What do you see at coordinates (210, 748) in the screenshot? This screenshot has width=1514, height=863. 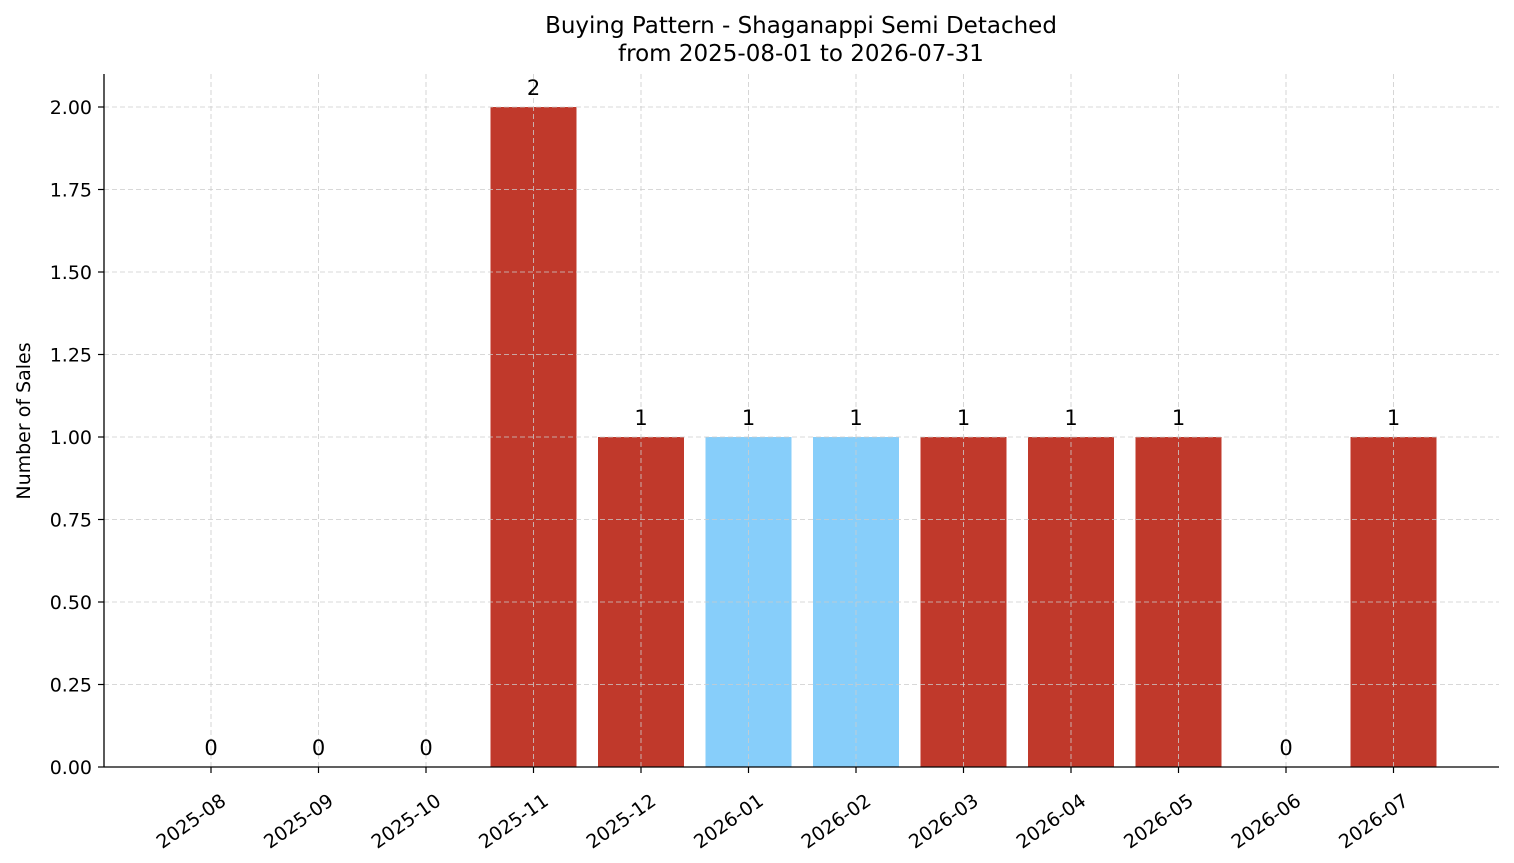 I see `value-label-2025-08: 0` at bounding box center [210, 748].